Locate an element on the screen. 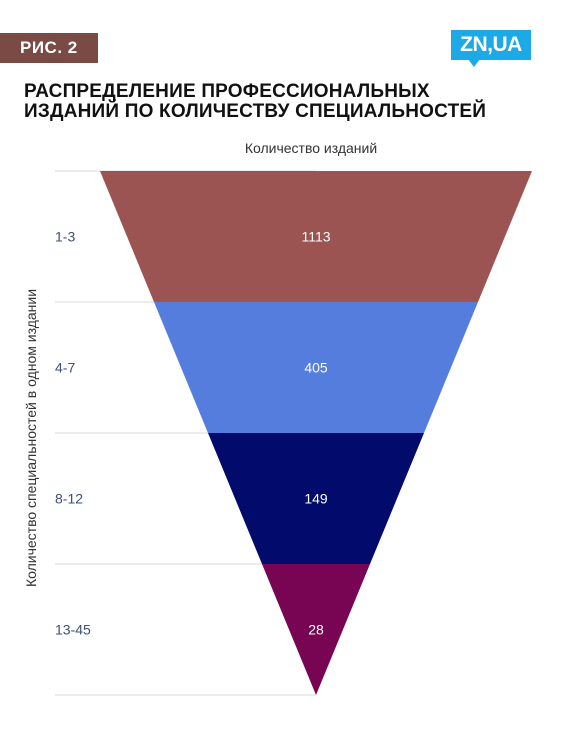 Image resolution: width=561 pixels, height=730 pixels. logo-tail-shape is located at coordinates (474, 63).